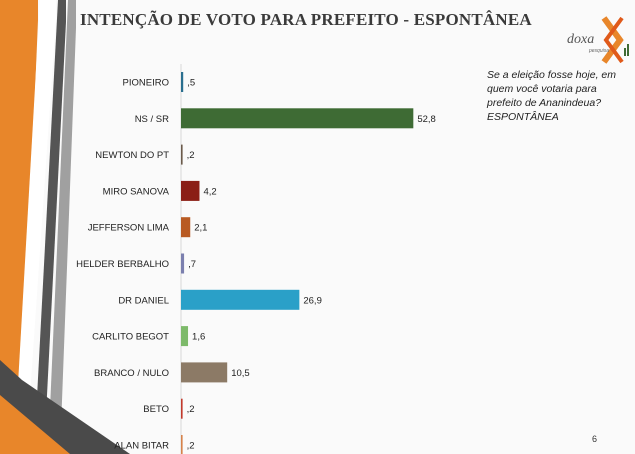 Image resolution: width=635 pixels, height=454 pixels. Describe the element at coordinates (312, 300) in the screenshot. I see `value-label: 26,9` at that location.